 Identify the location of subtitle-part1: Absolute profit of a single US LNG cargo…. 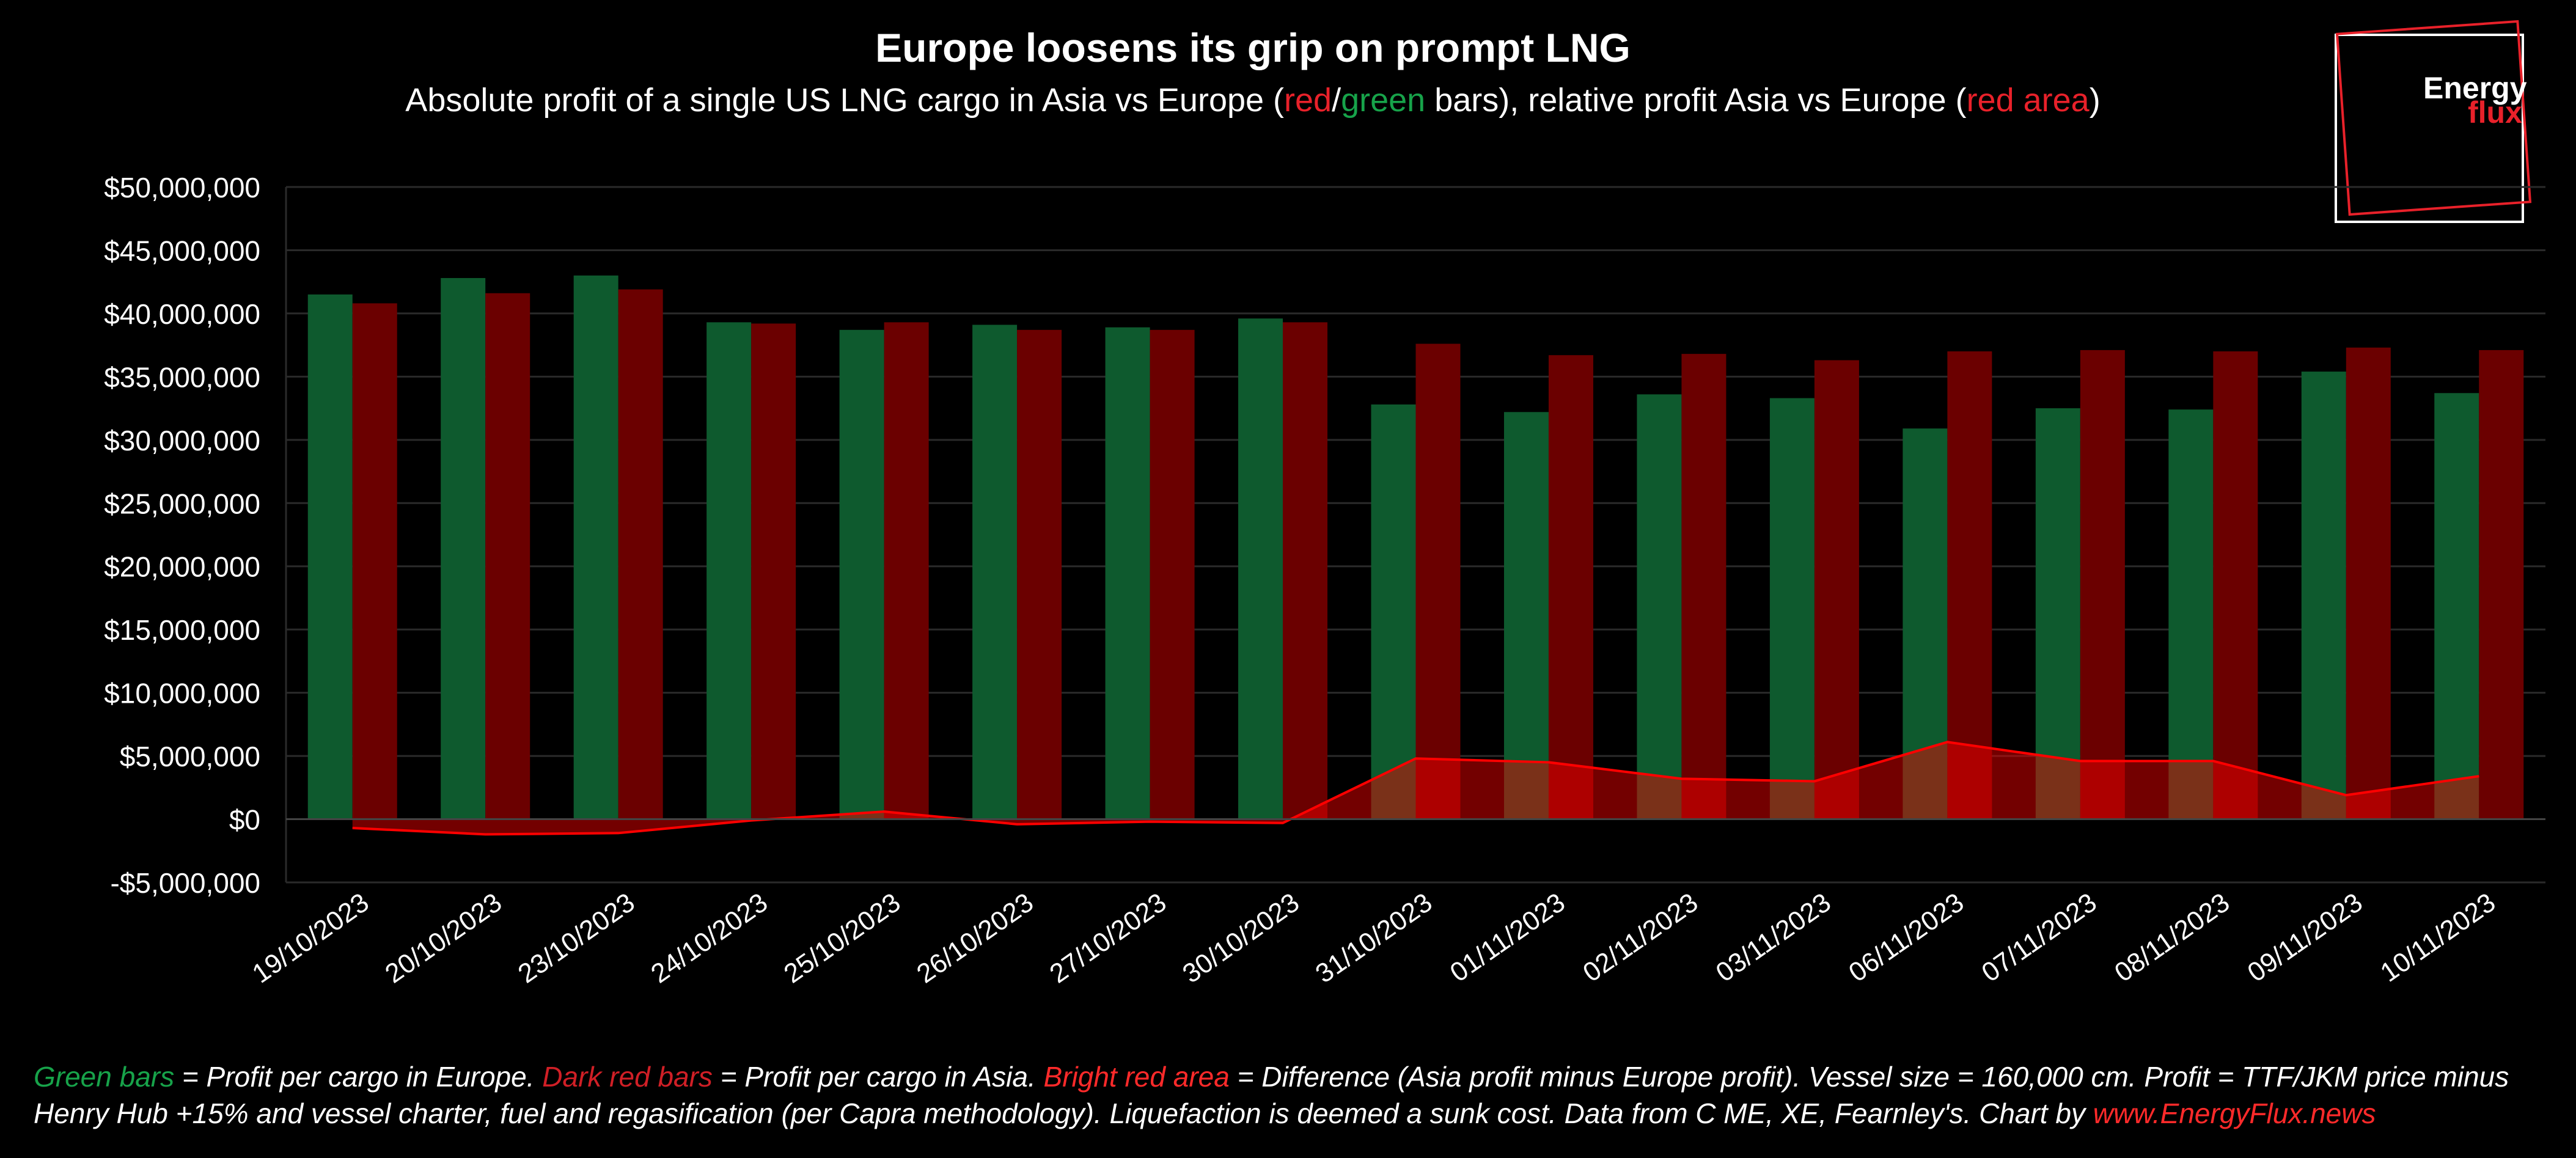
(845, 100).